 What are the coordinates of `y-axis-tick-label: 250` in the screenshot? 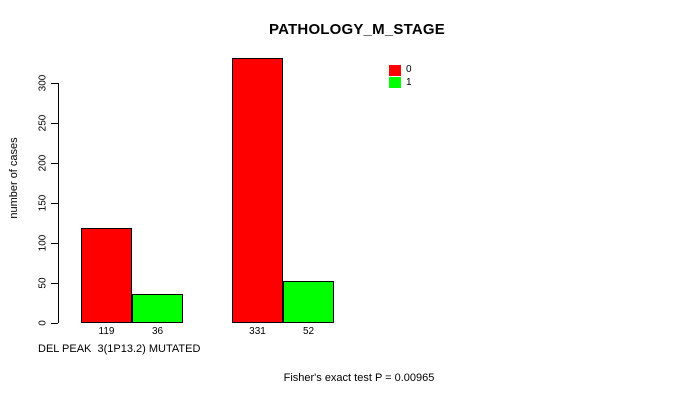 It's located at (43, 123).